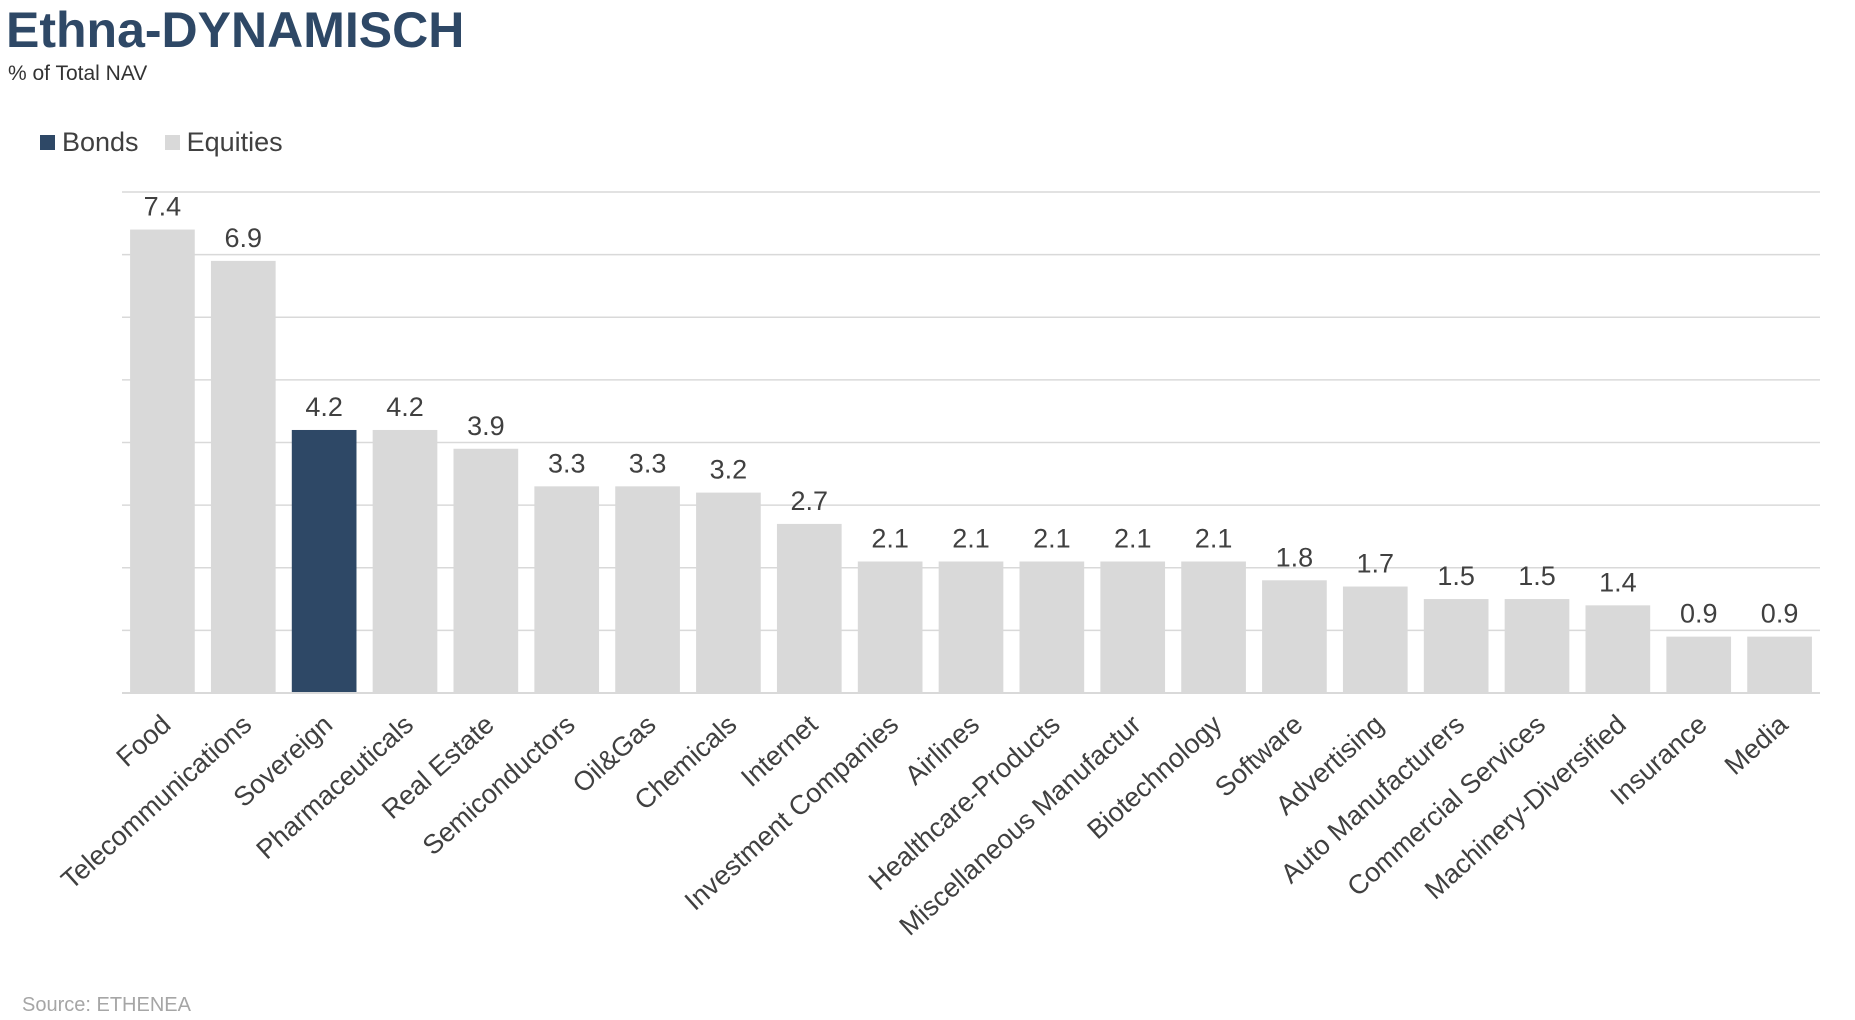 Image resolution: width=1855 pixels, height=1020 pixels. What do you see at coordinates (244, 238) in the screenshot?
I see `data-label: 6.9` at bounding box center [244, 238].